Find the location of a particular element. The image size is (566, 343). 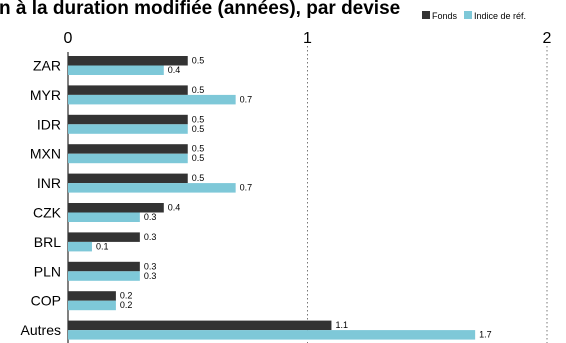

category-label: PLN is located at coordinates (47, 271).